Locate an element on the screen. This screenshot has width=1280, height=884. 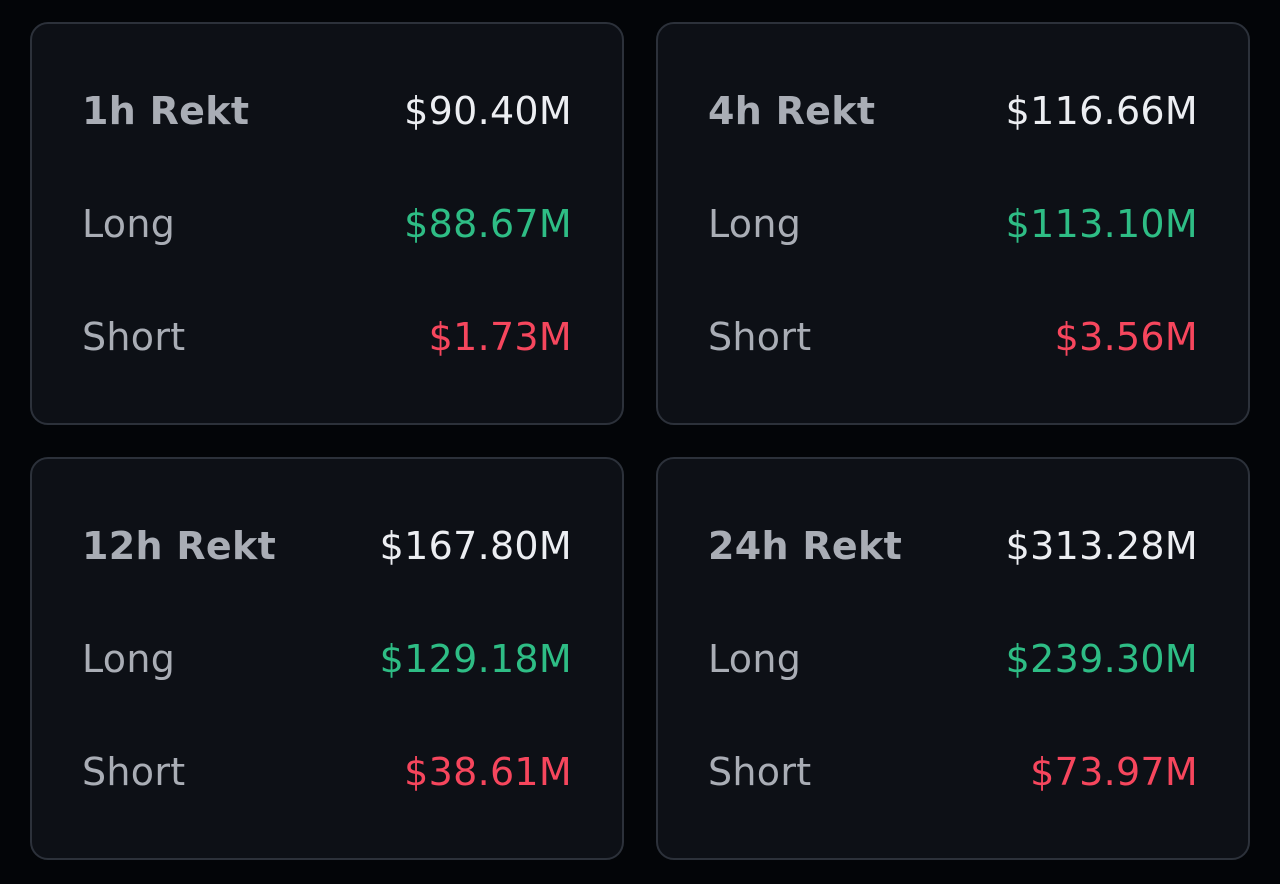
short-row: Short $73.97M is located at coordinates (953, 771).